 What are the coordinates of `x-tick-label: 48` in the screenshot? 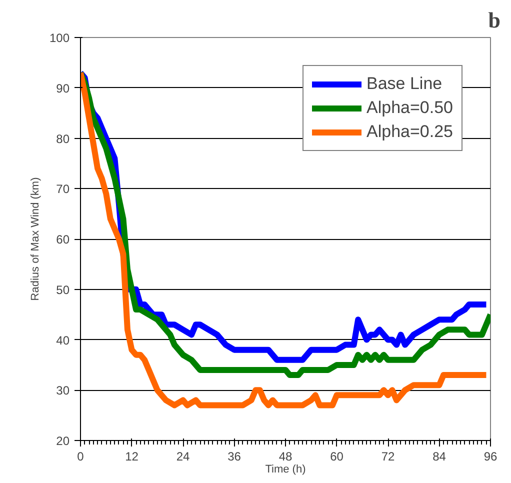 It's located at (285, 457).